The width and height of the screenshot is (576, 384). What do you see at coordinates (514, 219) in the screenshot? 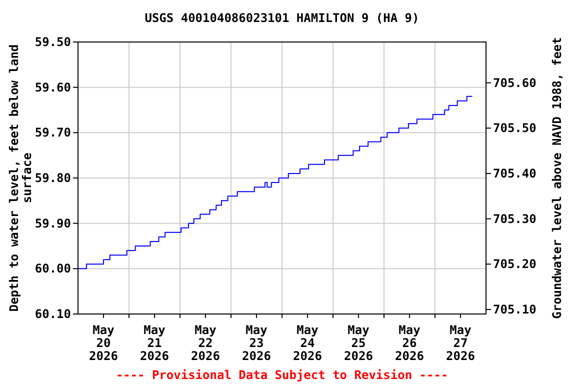
I see `y2-tick-label: 705.30` at bounding box center [514, 219].